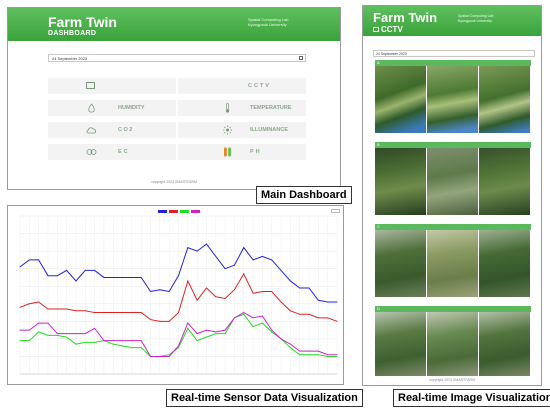  Describe the element at coordinates (173, 211) in the screenshot. I see `legend-swatch-red` at that location.